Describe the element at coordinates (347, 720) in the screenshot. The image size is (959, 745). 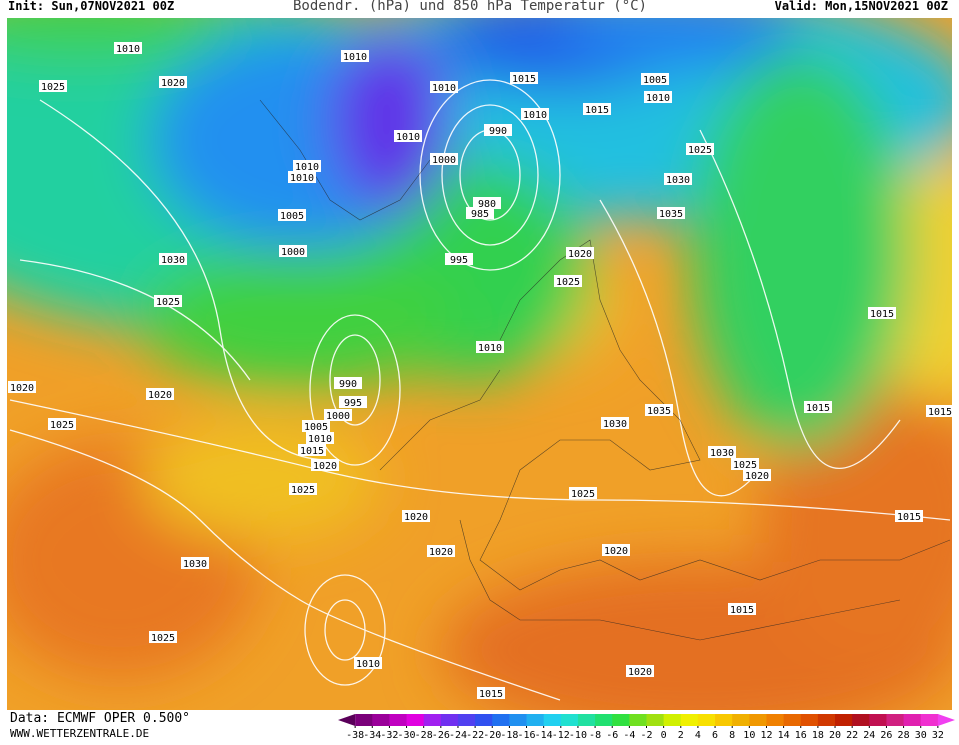
I see `colorbar-arrow` at that location.